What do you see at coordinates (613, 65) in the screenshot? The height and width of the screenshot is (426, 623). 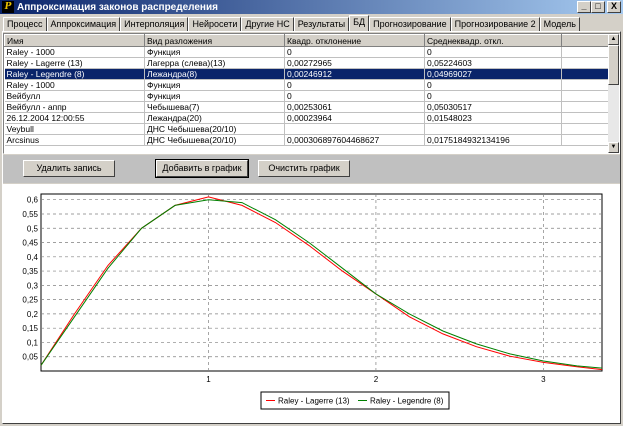 I see `scroll-thumb` at bounding box center [613, 65].